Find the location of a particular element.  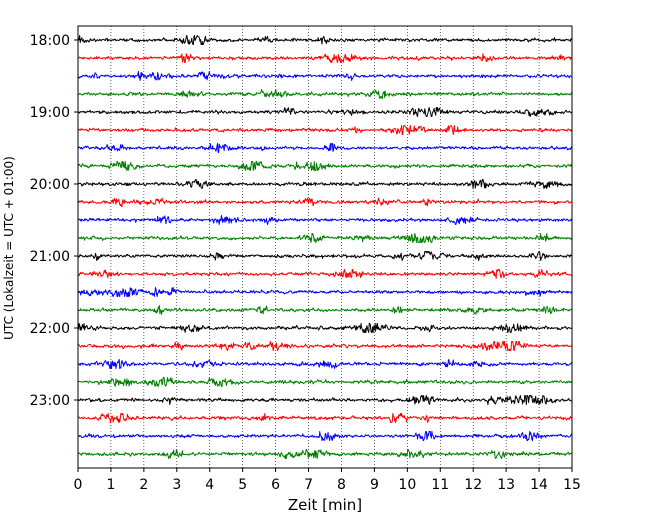

y-tick-label: 19:00 is located at coordinates (50, 113).